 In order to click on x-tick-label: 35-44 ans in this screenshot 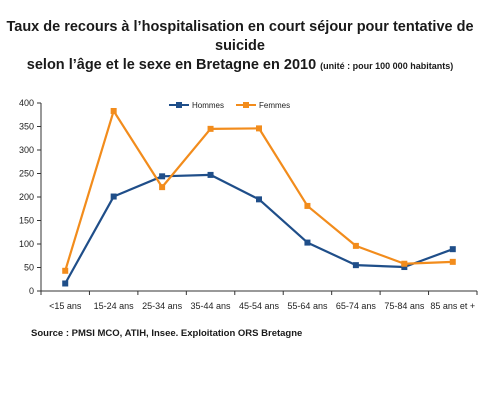, I will do `click(211, 306)`.